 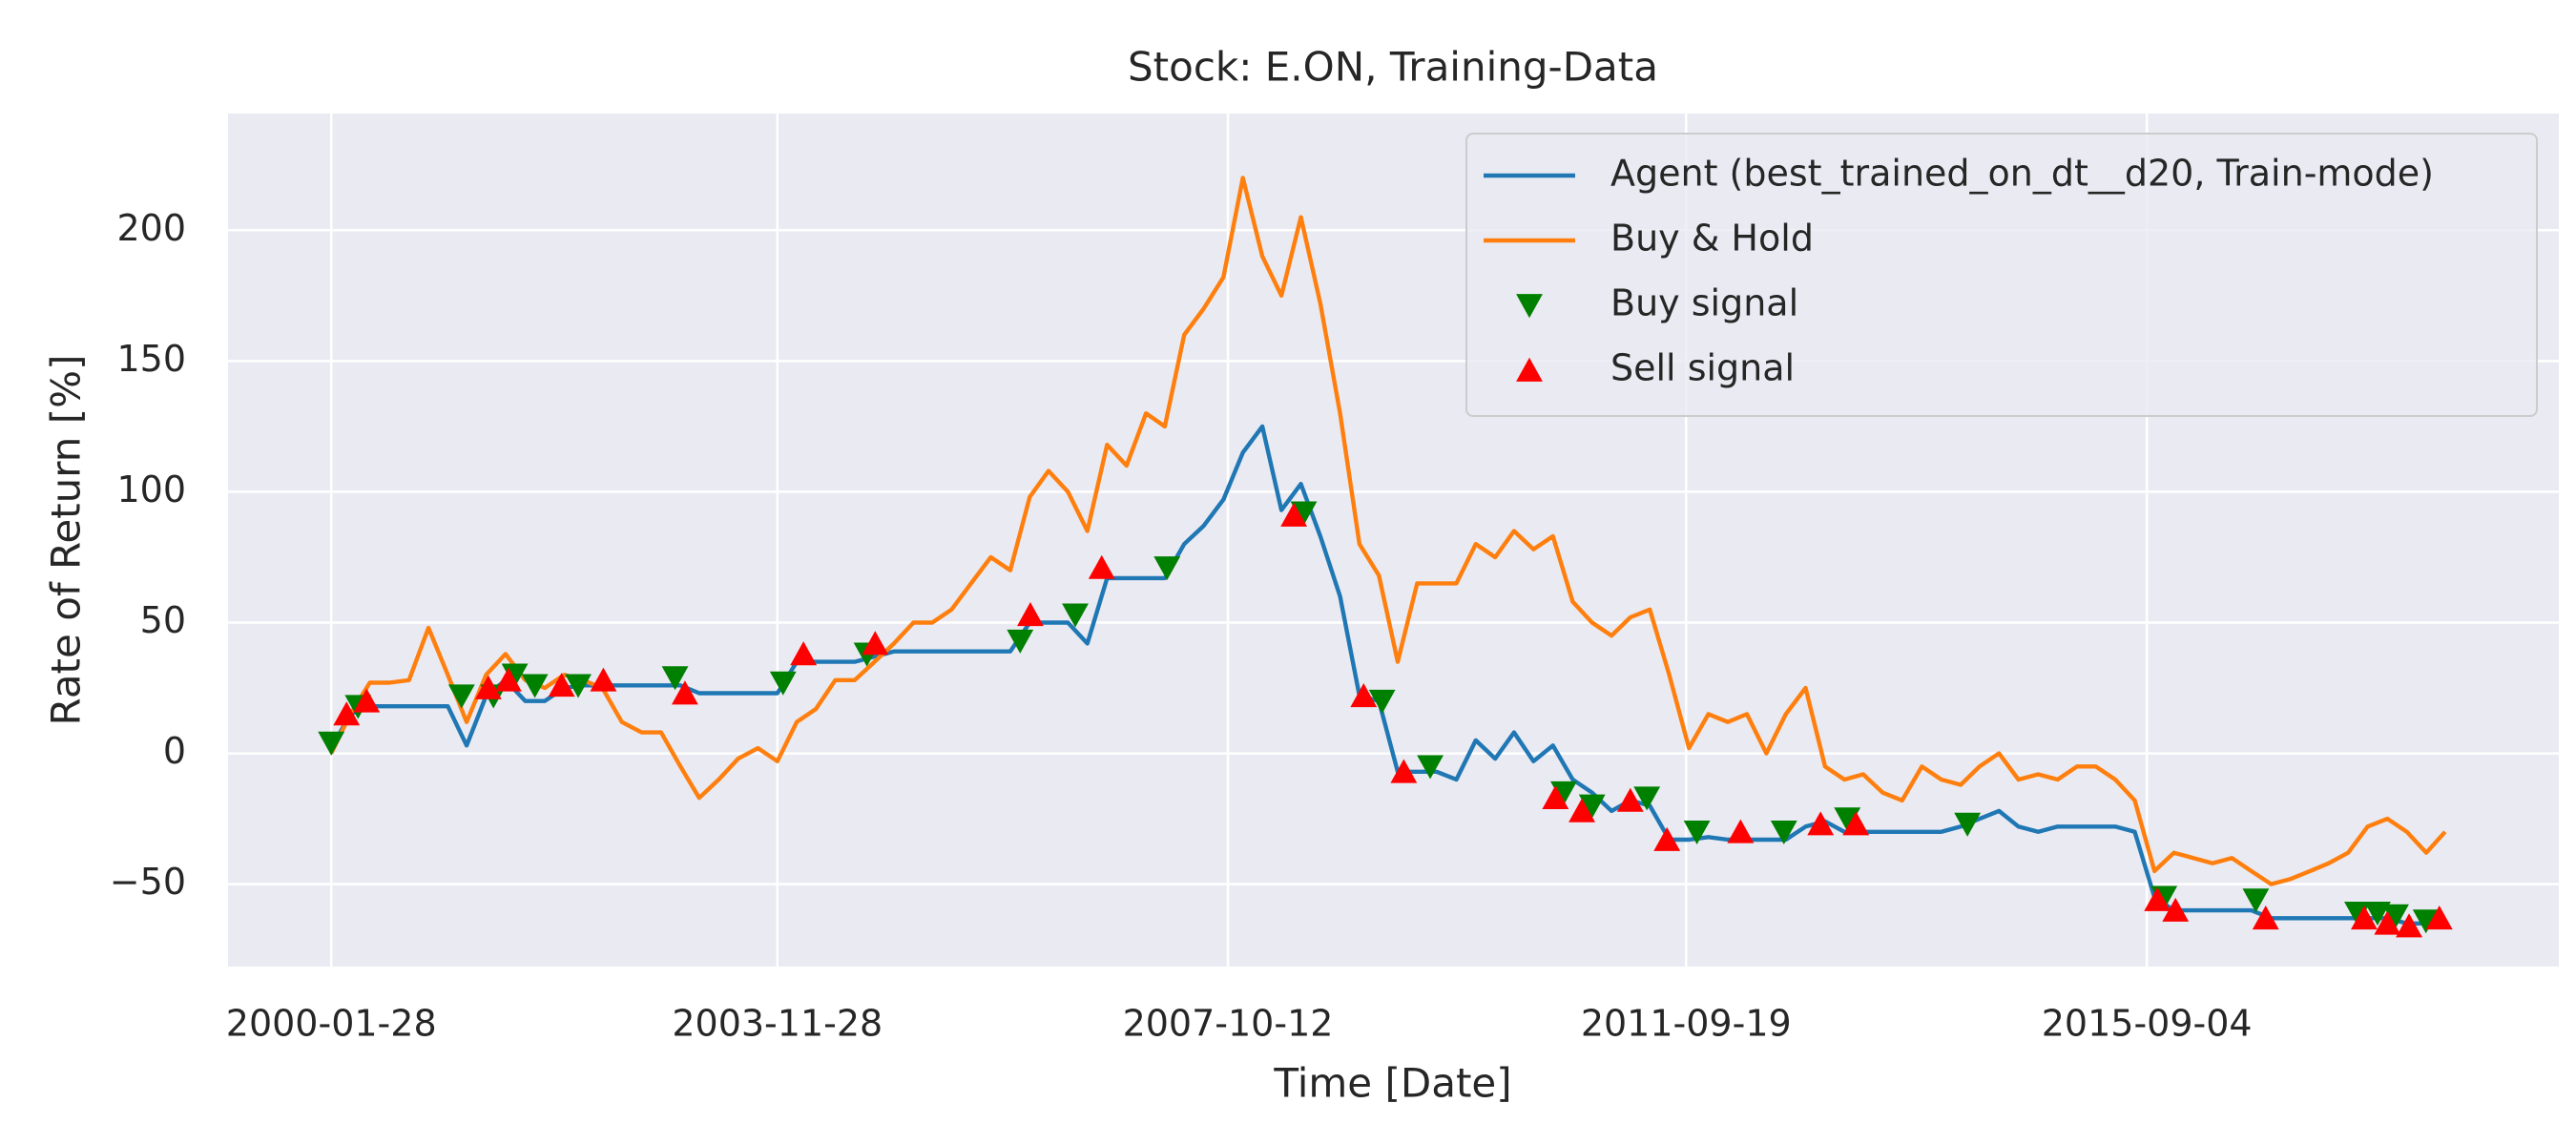 I want to click on legend-label: Sell signal, so click(x=1702, y=368).